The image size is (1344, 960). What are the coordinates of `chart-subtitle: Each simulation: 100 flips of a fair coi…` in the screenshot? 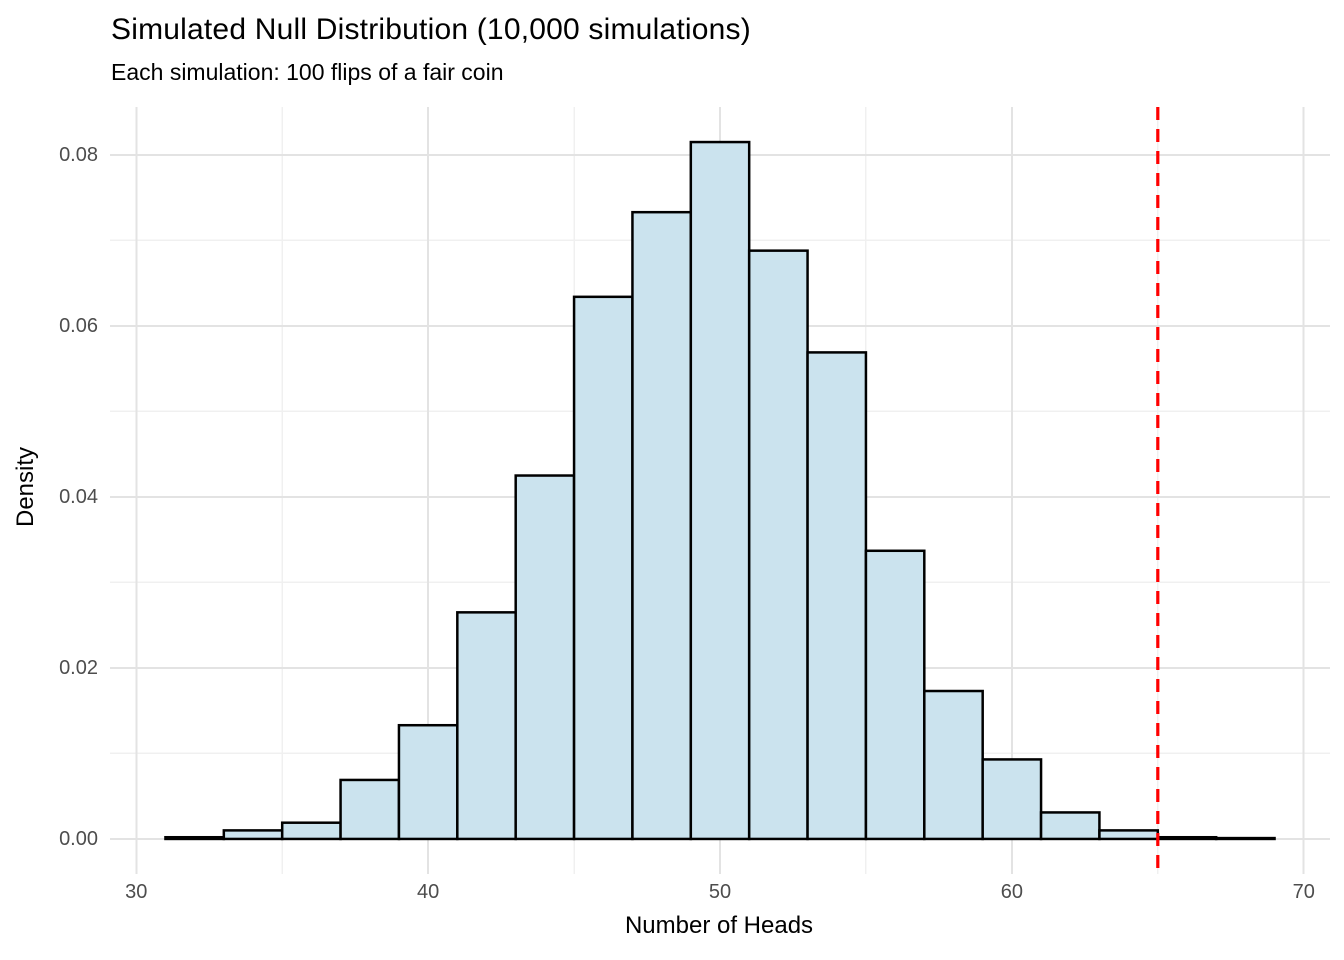 It's located at (307, 72).